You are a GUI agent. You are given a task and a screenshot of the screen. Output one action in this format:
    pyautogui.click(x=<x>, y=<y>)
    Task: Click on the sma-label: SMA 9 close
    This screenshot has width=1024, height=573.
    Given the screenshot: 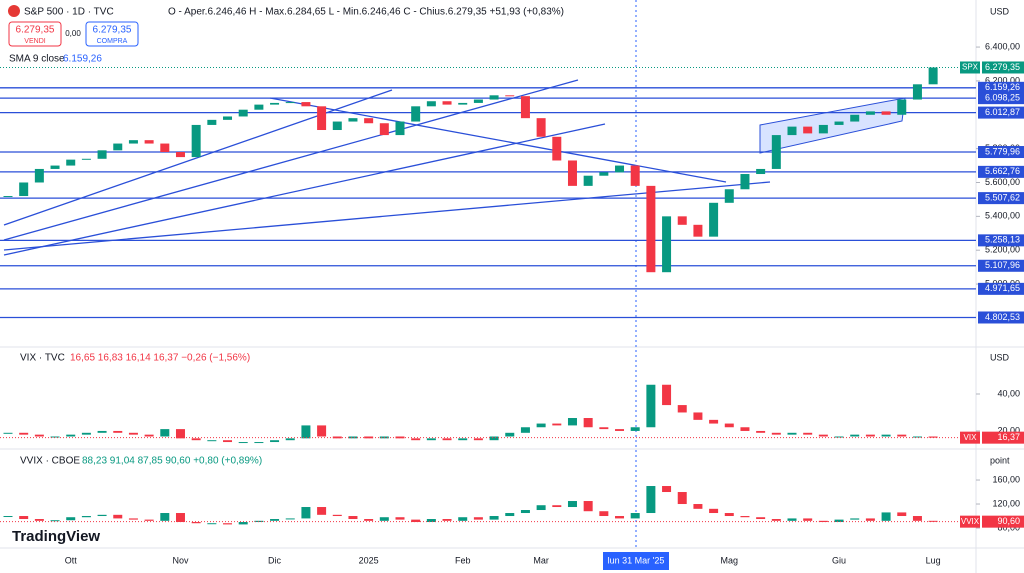 What is the action you would take?
    pyautogui.click(x=37, y=59)
    